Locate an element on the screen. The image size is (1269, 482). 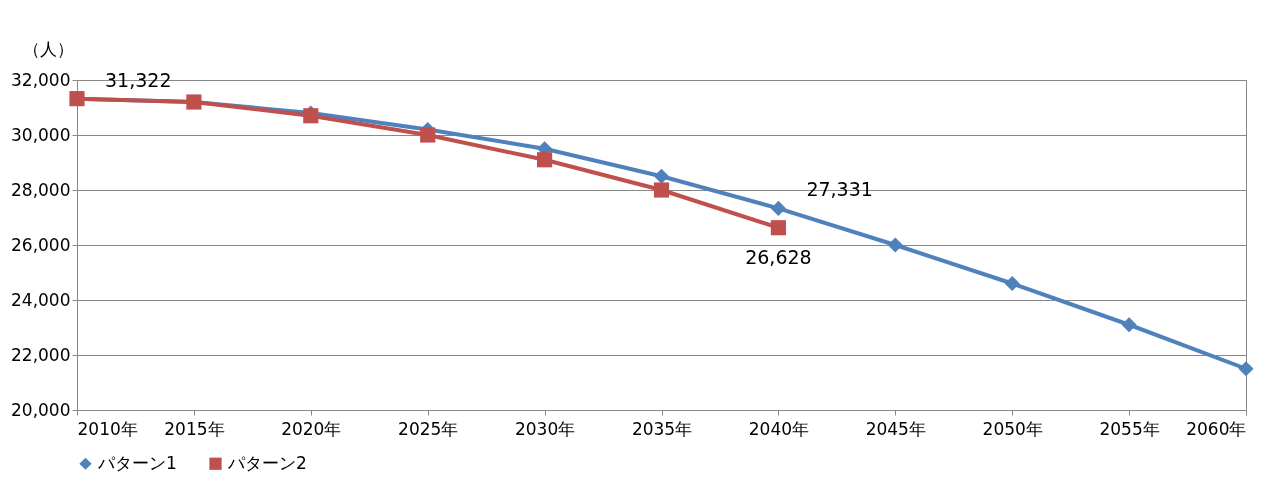
legend-label: パターン1 is located at coordinates (137, 462).